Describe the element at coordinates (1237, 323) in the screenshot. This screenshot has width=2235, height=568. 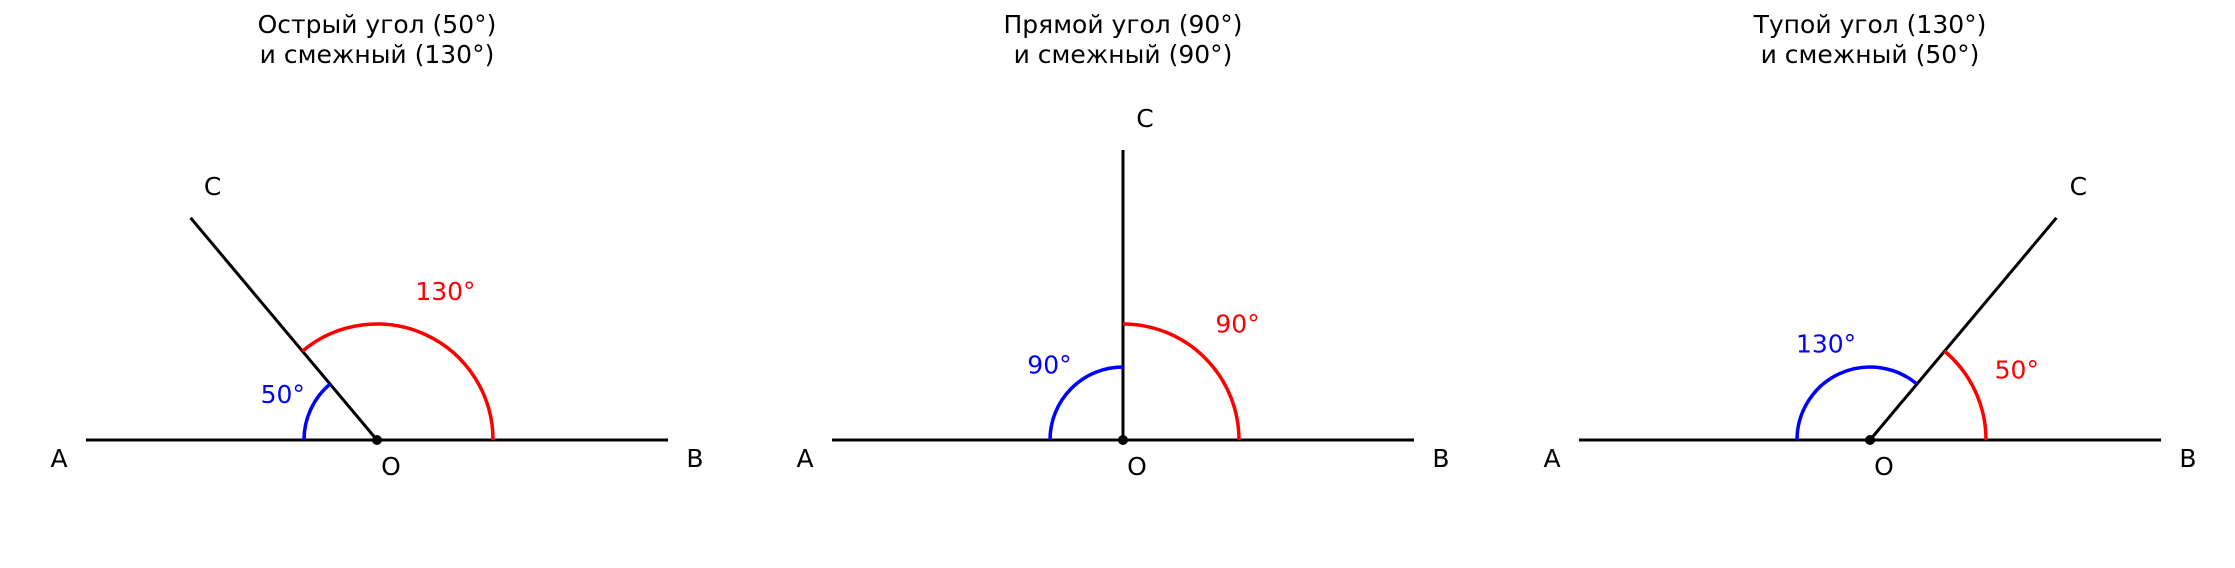
I see `adjacent-label: 90°` at that location.